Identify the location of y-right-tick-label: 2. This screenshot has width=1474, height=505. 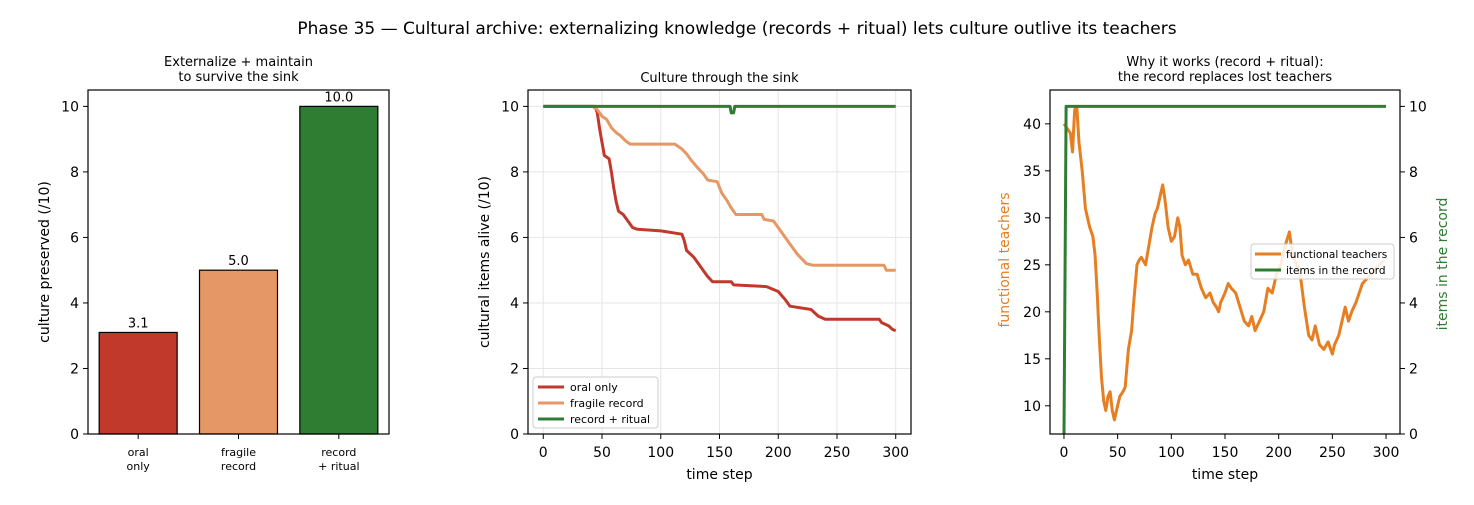
(1413, 369).